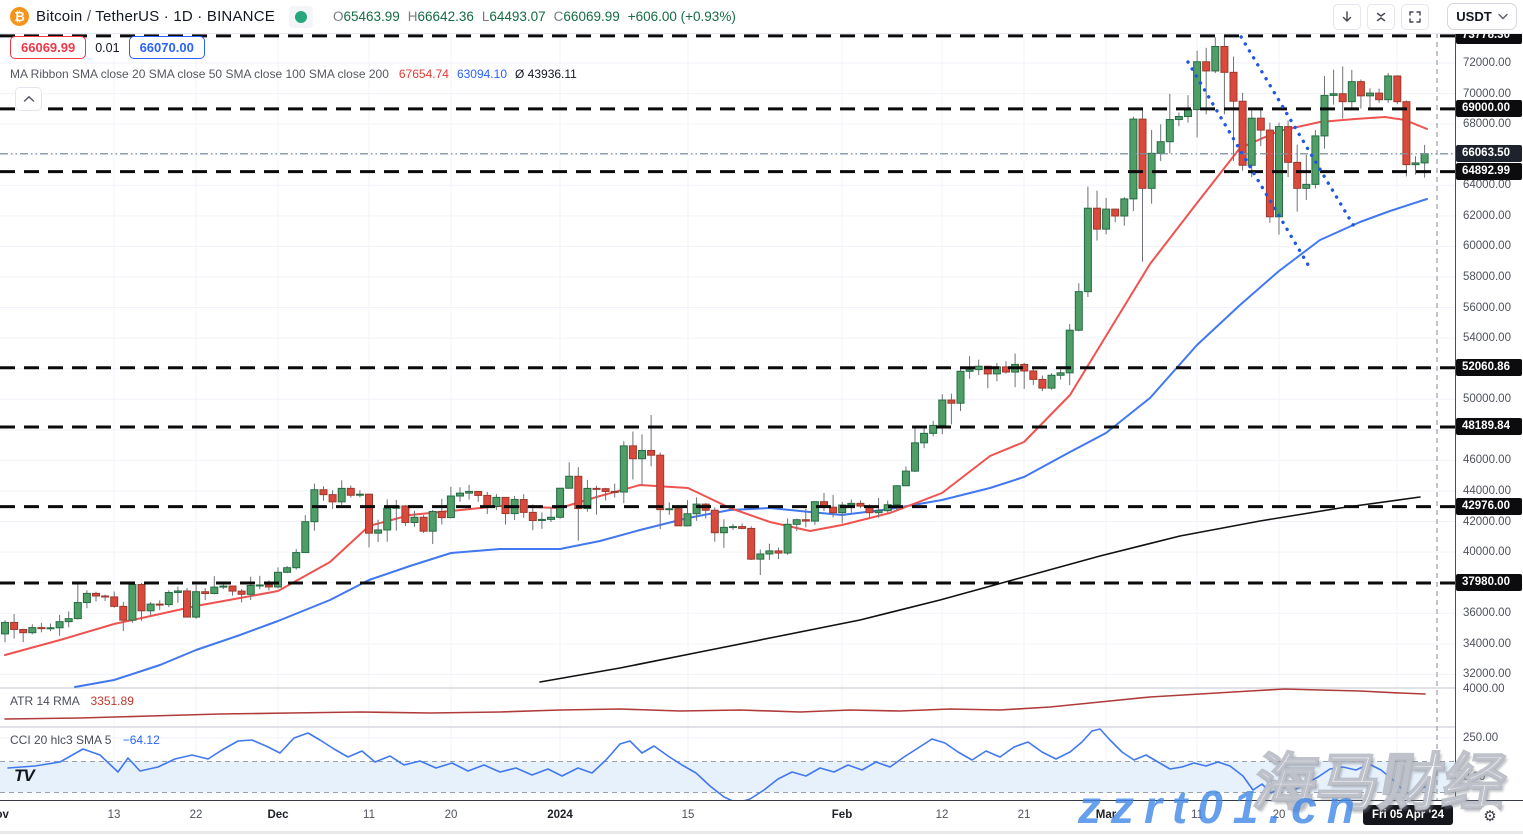 The width and height of the screenshot is (1523, 835). I want to click on maximize-chart-button, so click(1415, 16).